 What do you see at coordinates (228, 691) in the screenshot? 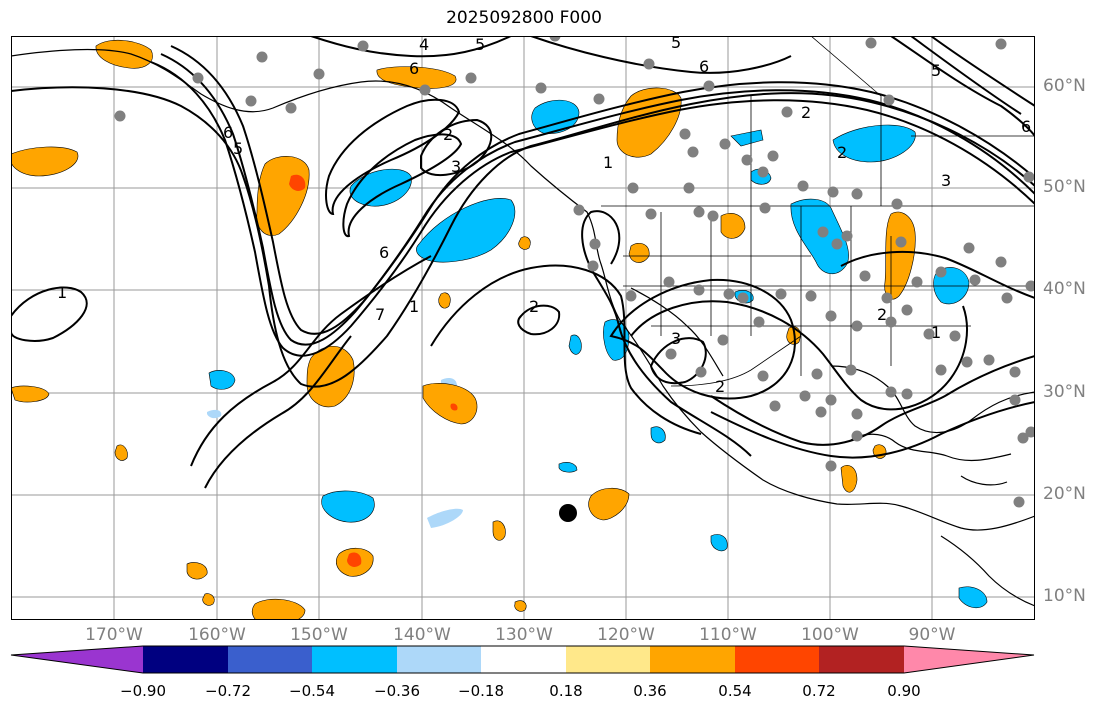
I see `colorbar-tick-label: −0.72` at bounding box center [228, 691].